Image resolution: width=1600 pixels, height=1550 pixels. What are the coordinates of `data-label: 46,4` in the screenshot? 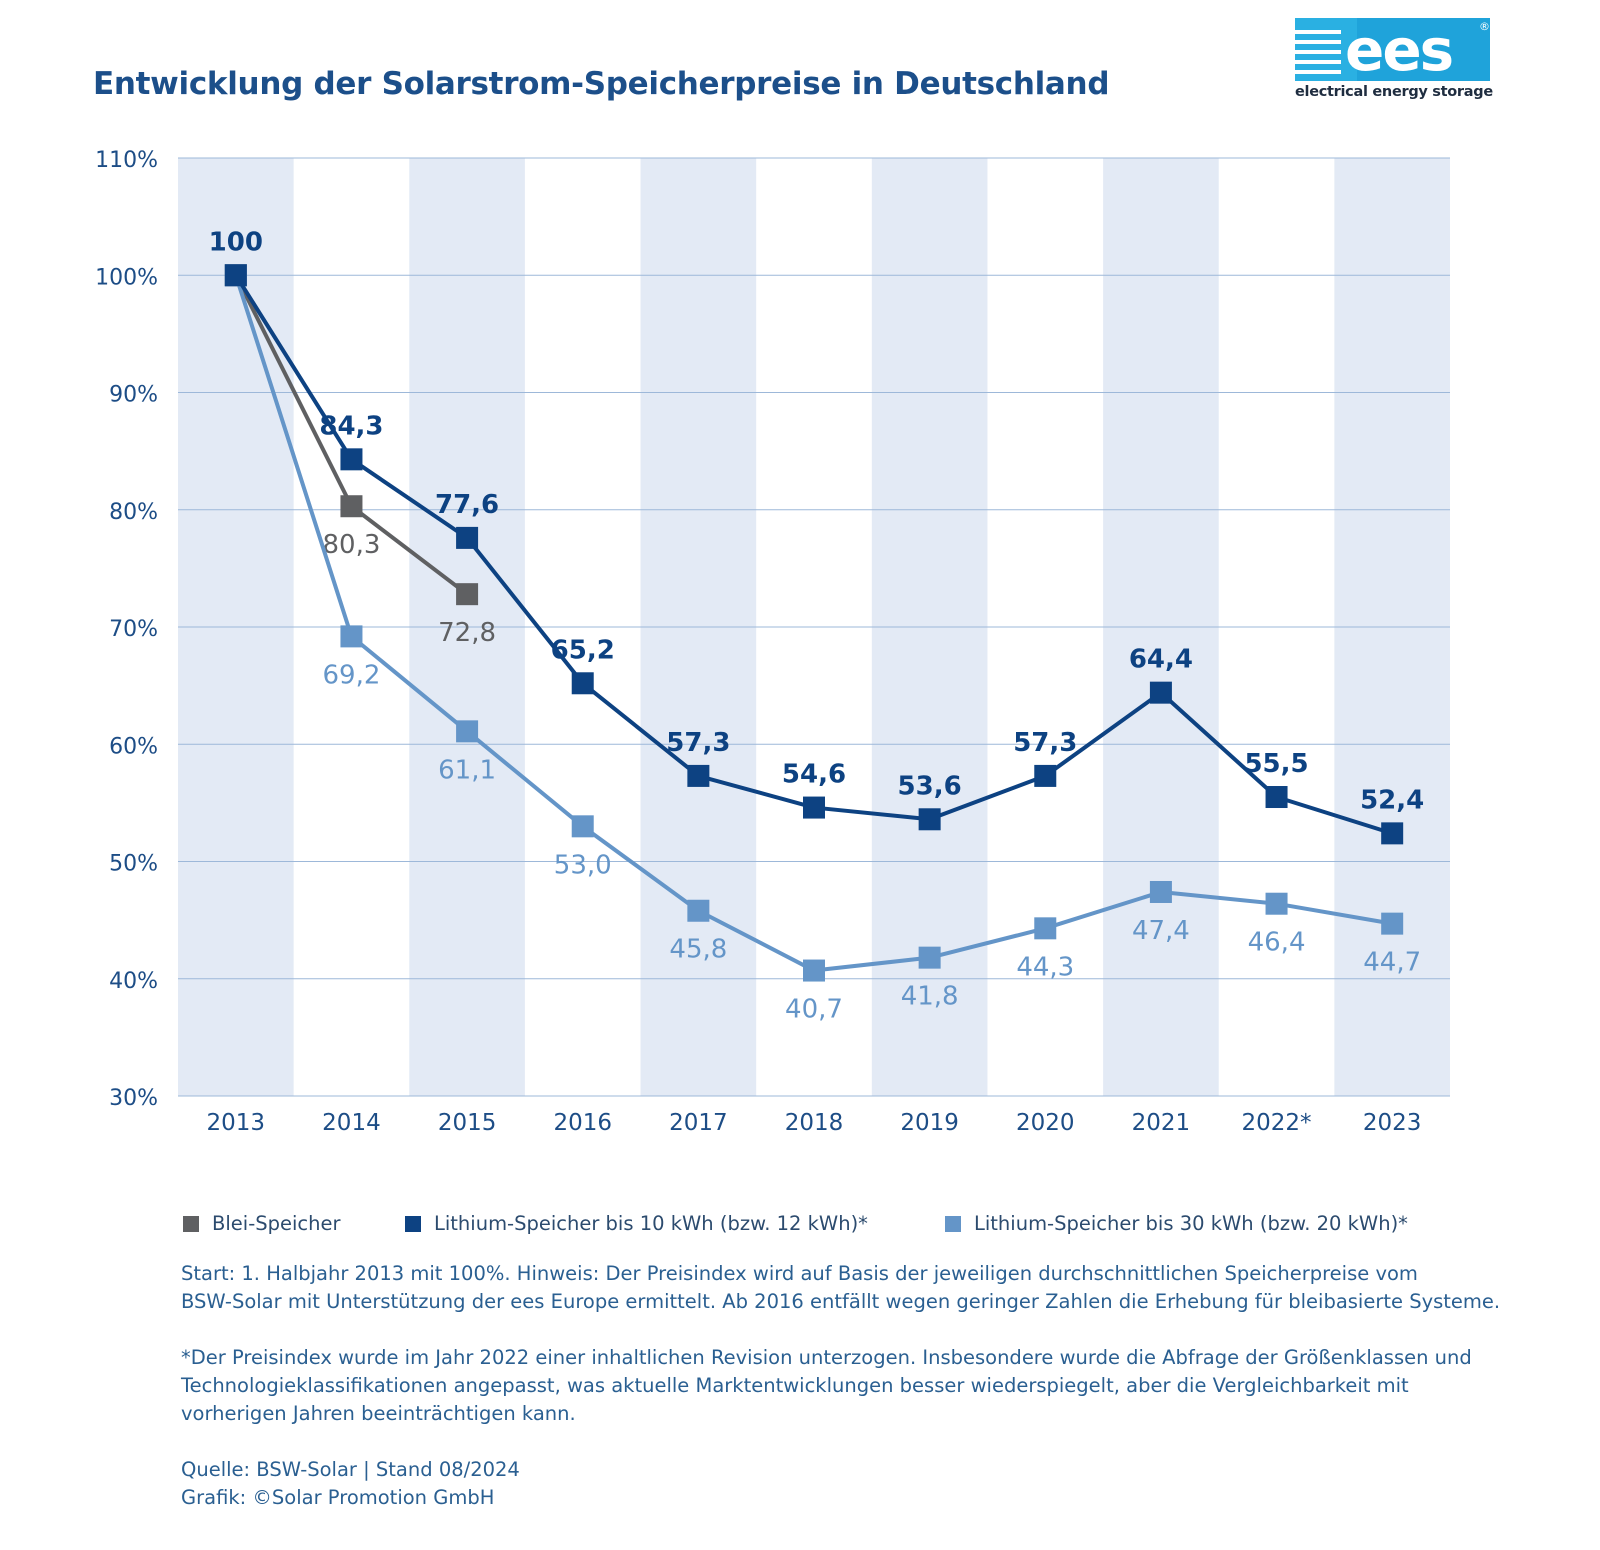 It's located at (1277, 943).